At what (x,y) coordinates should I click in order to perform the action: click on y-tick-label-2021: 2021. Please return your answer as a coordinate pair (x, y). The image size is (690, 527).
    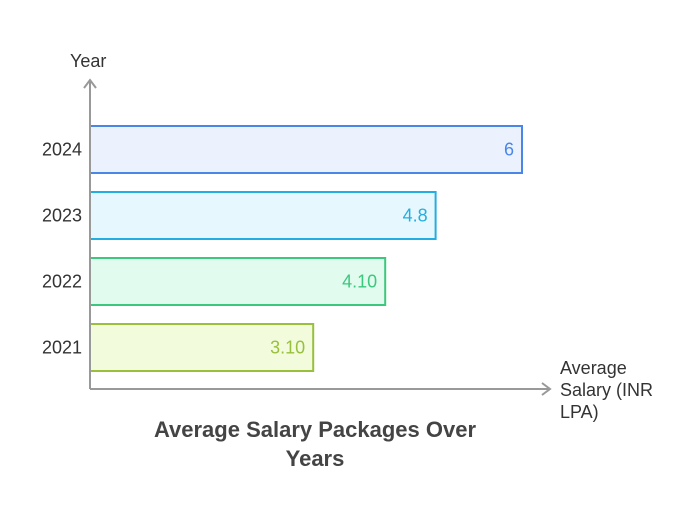
    Looking at the image, I should click on (62, 348).